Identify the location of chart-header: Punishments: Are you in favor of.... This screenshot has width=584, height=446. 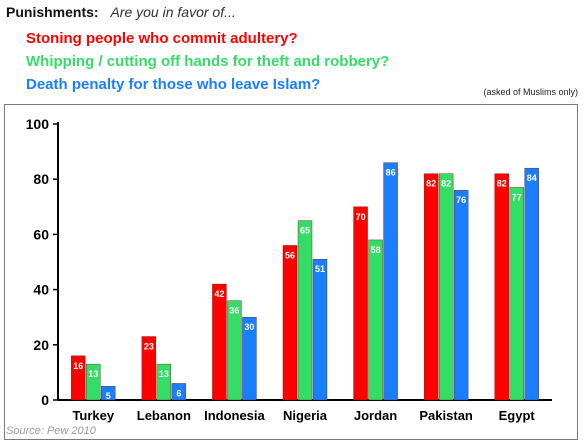
(121, 12).